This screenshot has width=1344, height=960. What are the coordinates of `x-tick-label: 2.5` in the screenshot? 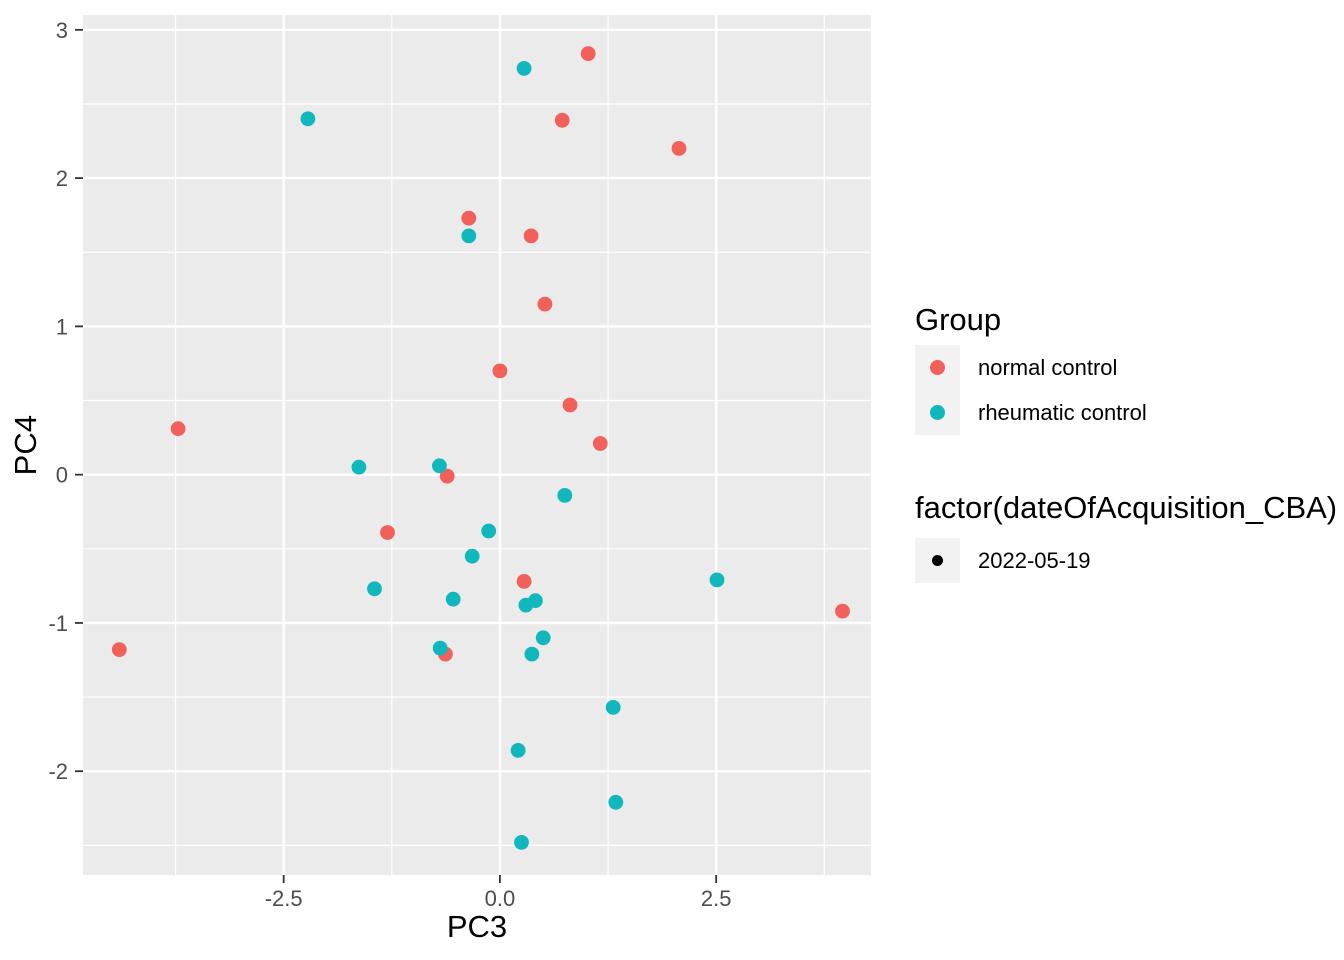 It's located at (716, 898).